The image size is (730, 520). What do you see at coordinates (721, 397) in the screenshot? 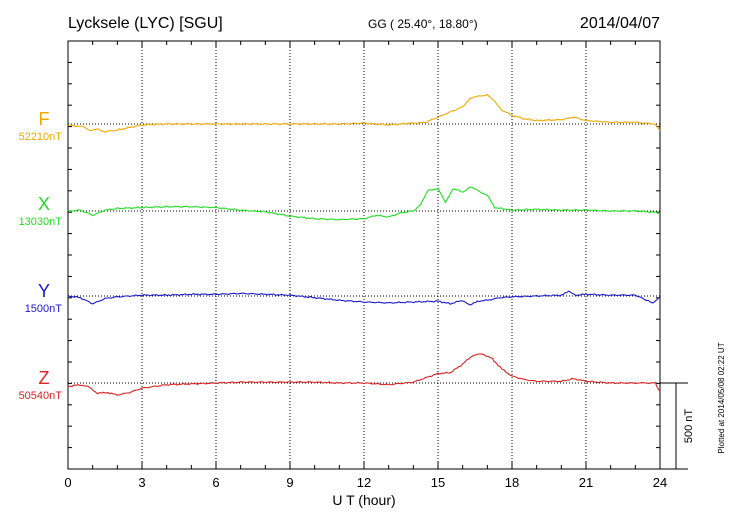
I see `plotted-note: Plotted at 2014/05/08 02:22 UT` at bounding box center [721, 397].